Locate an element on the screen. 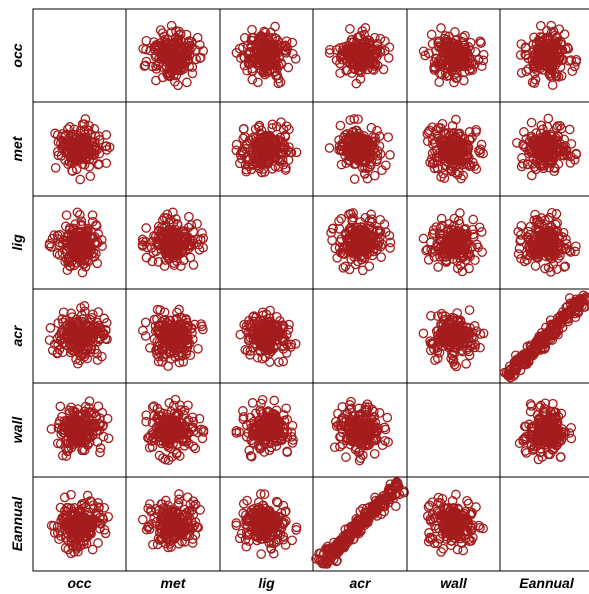 Image resolution: width=589 pixels, height=594 pixels. panel-met-vs-Eannual is located at coordinates (544, 149).